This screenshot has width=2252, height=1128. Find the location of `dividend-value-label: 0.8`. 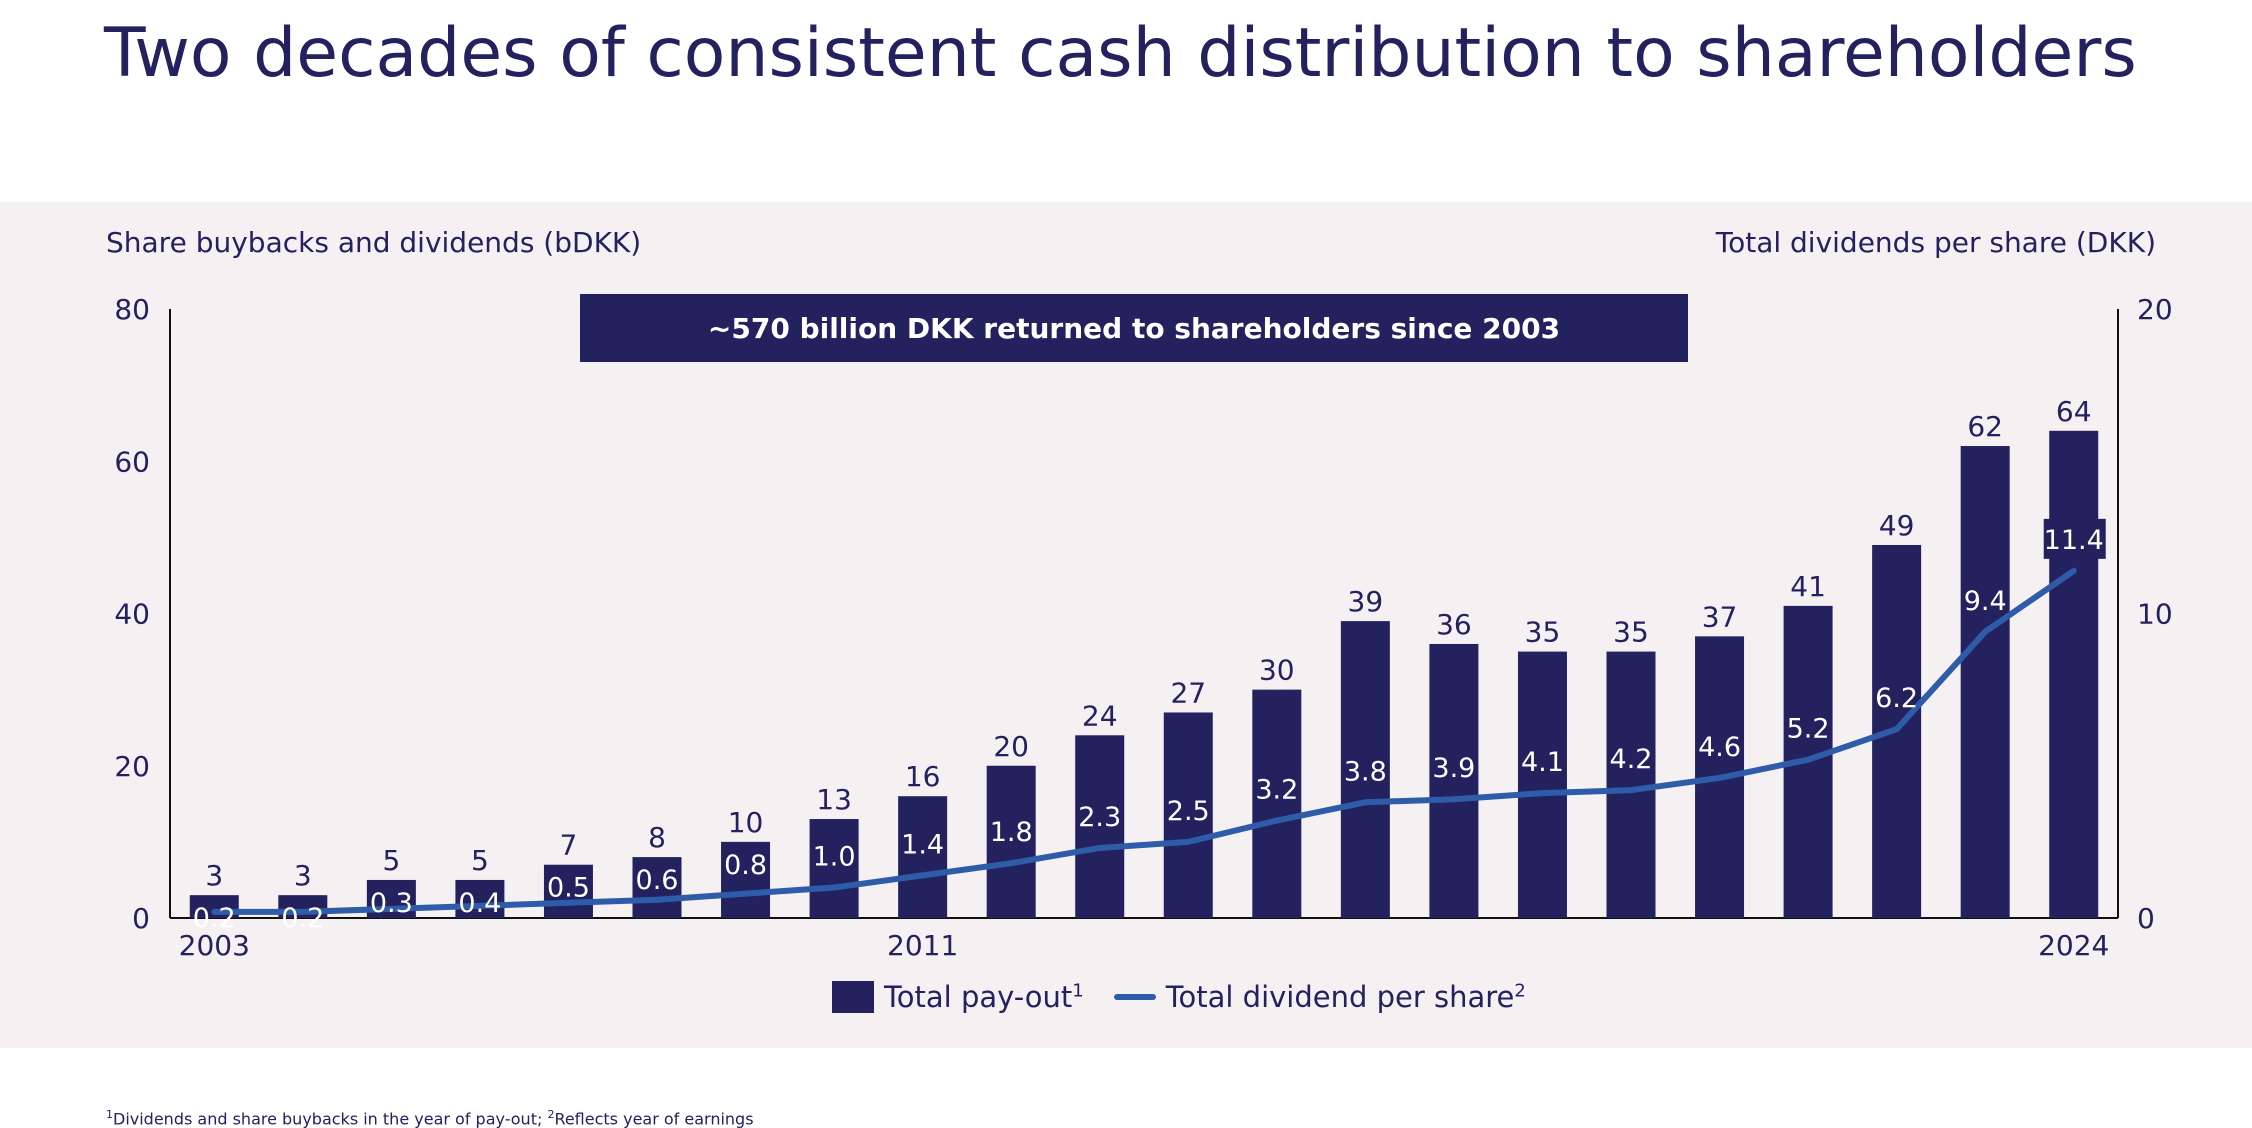

dividend-value-label: 0.8 is located at coordinates (745, 865).